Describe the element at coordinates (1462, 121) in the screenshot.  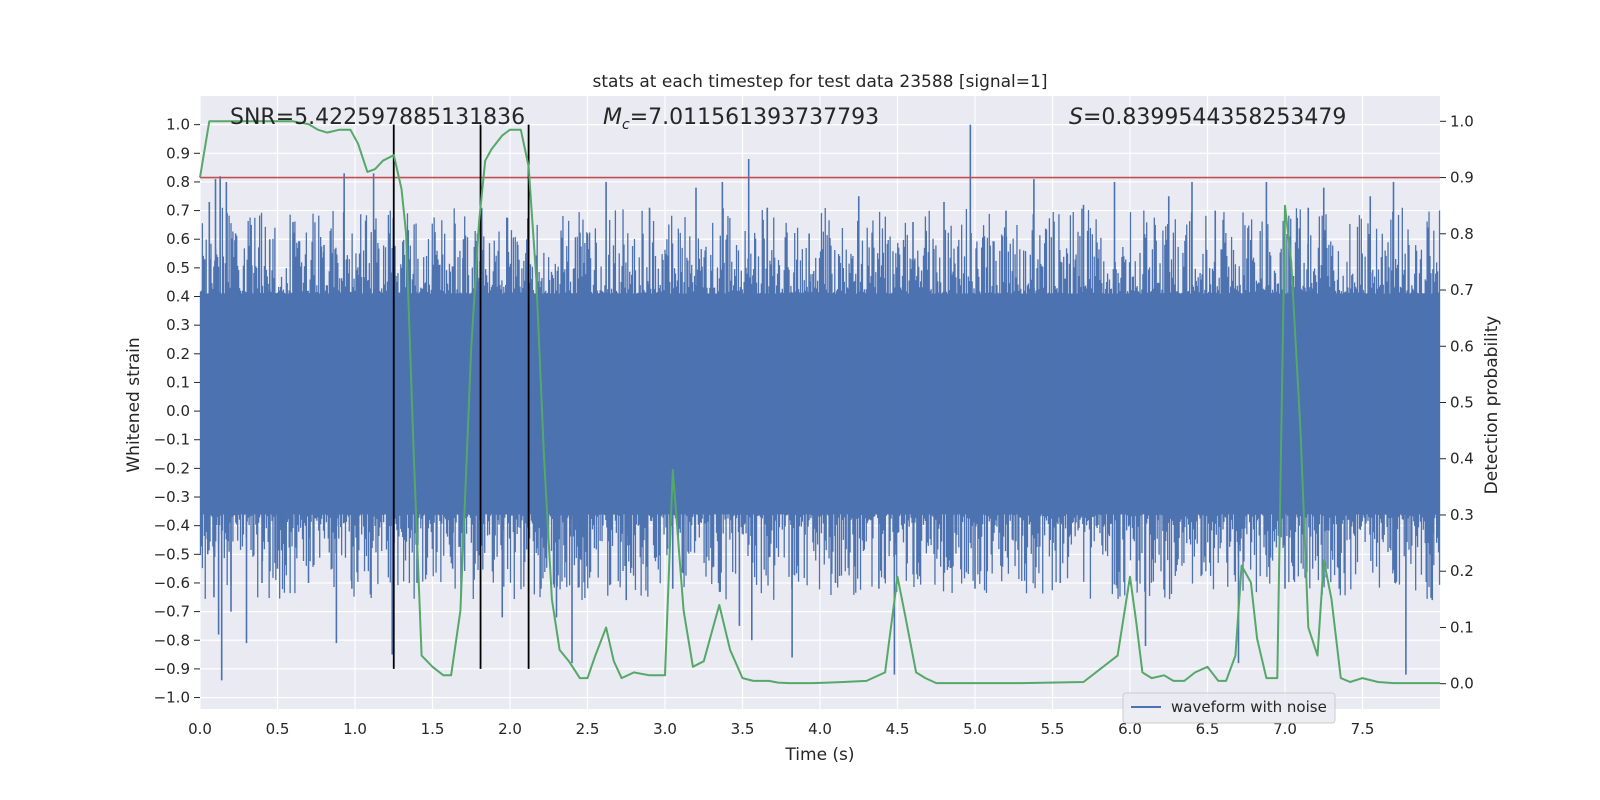
I see `y2-tick-label: 1.0` at that location.